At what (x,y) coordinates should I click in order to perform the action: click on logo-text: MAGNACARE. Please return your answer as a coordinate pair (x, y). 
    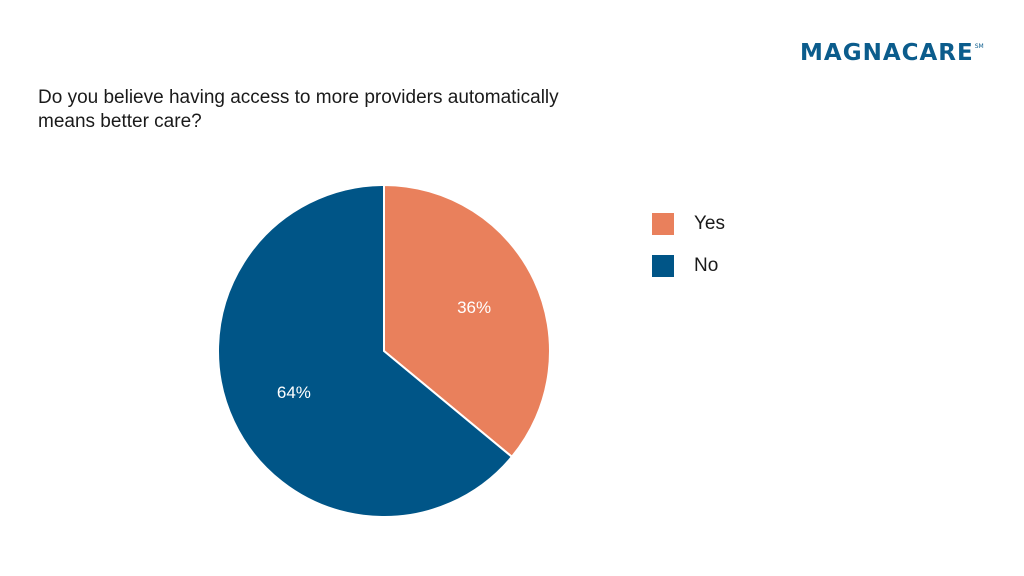
    Looking at the image, I should click on (887, 53).